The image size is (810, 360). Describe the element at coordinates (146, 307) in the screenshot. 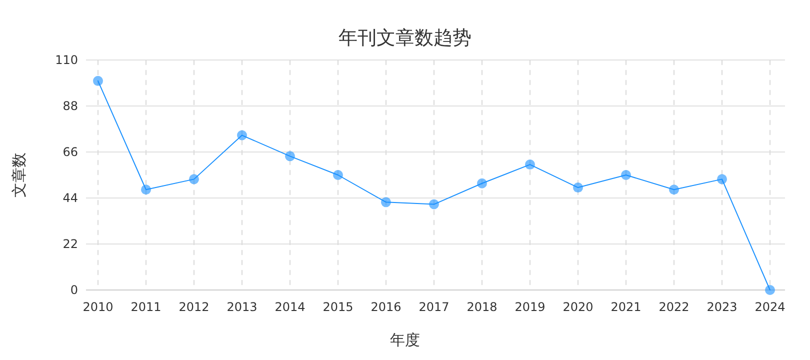

I see `x-tick-label: 2011` at that location.